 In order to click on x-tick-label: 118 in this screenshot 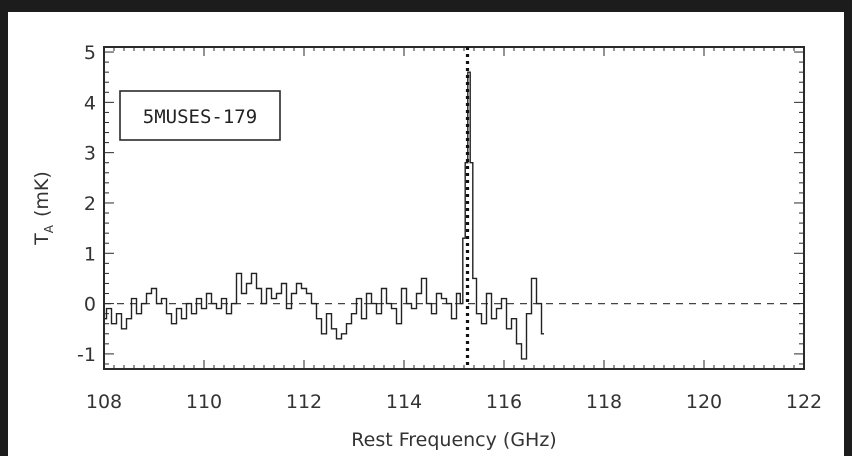, I will do `click(604, 402)`.